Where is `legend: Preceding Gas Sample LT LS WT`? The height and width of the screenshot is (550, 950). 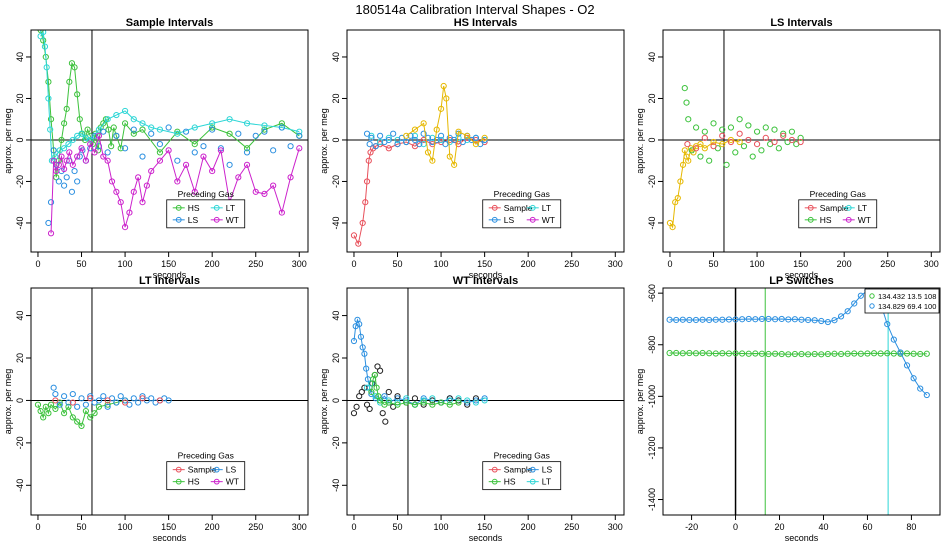 legend: Preceding Gas Sample LT LS WT is located at coordinates (522, 209).